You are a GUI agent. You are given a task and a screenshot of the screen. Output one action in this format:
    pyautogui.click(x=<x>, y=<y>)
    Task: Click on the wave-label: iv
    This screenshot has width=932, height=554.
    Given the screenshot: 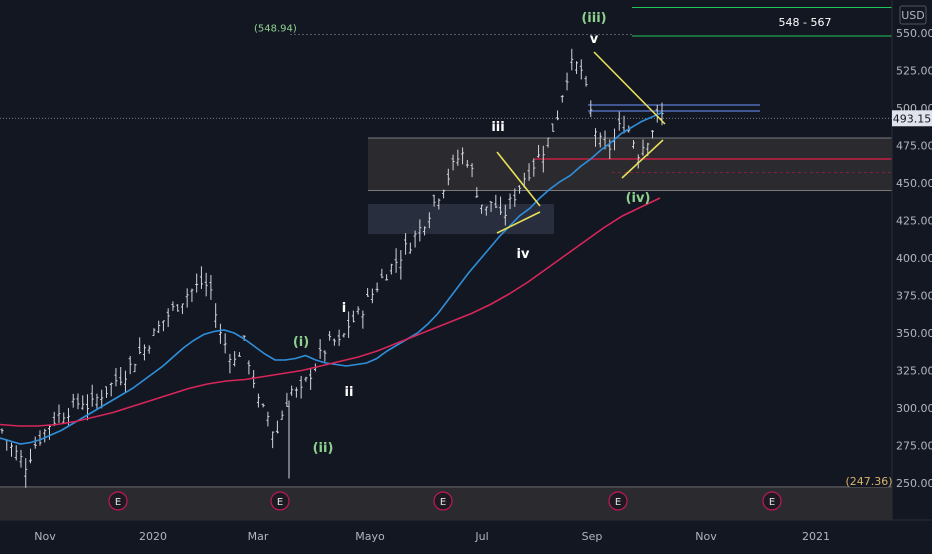 What is the action you would take?
    pyautogui.click(x=523, y=254)
    